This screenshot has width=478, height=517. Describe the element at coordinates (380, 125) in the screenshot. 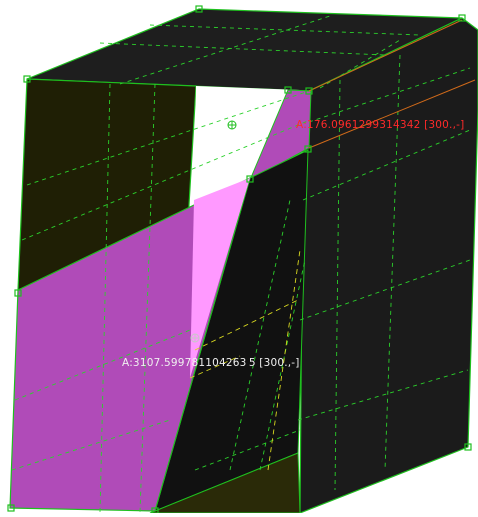

I see `area-annotation-upper: A:176.0961299314342 [300.,-]` at that location.